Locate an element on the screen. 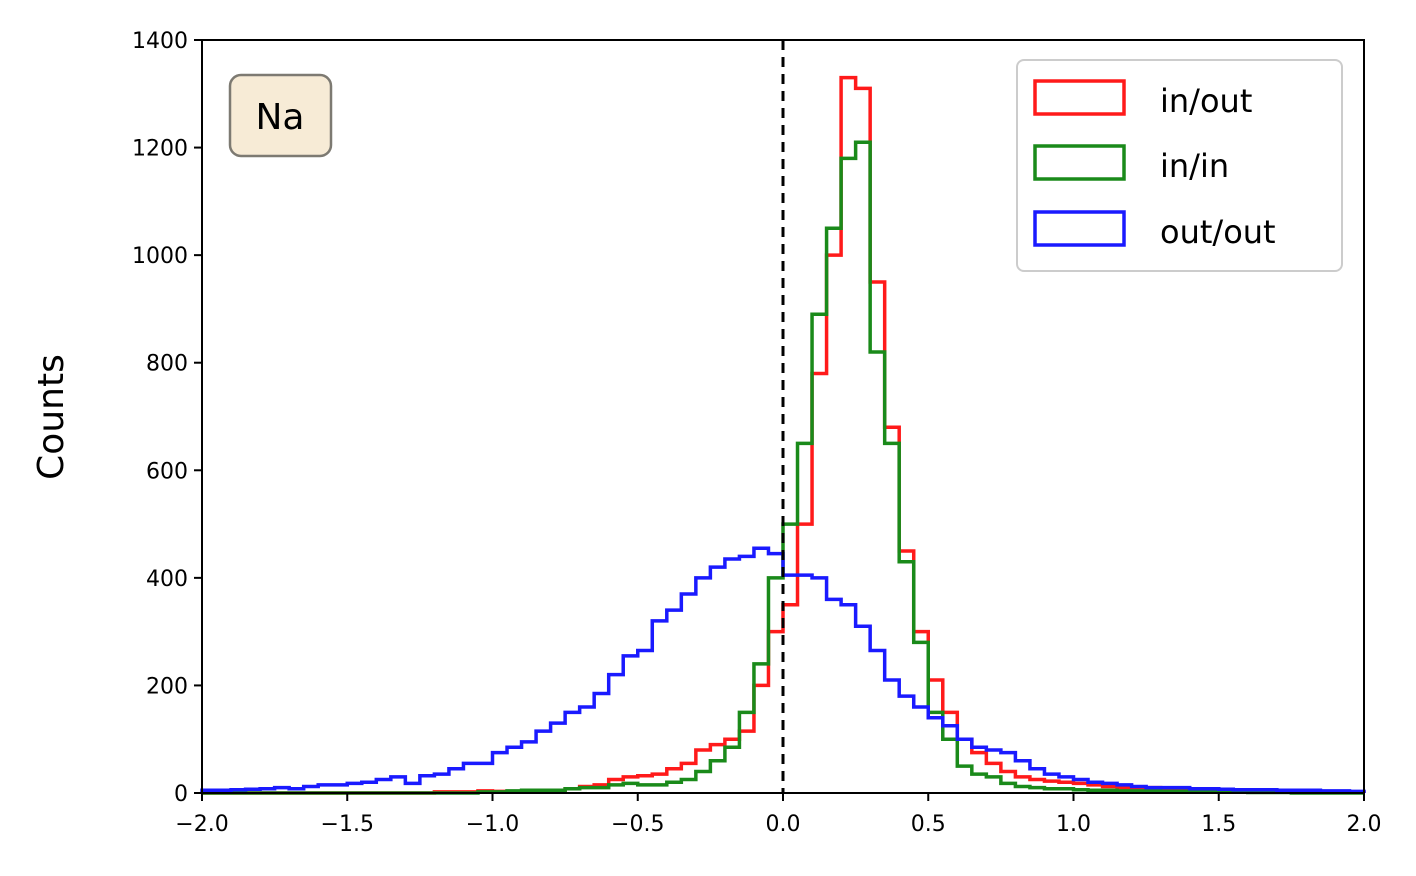  annotation-badge: Na is located at coordinates (280, 115).